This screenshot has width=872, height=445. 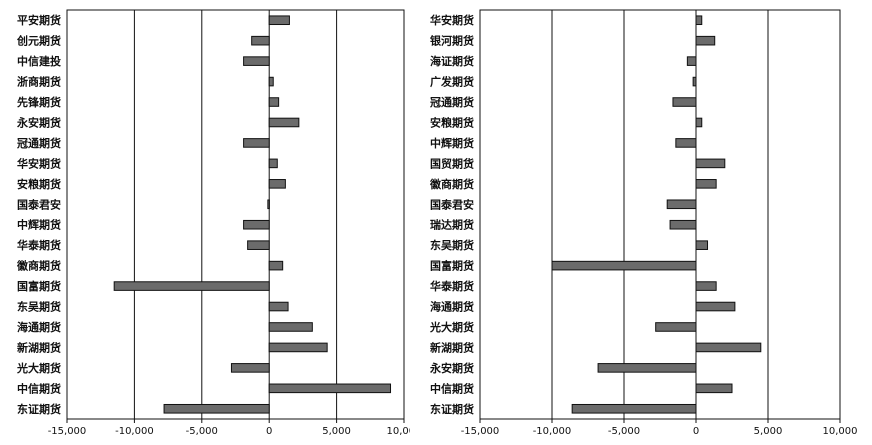 What do you see at coordinates (39, 82) in the screenshot?
I see `category-label: 浙商期货` at bounding box center [39, 82].